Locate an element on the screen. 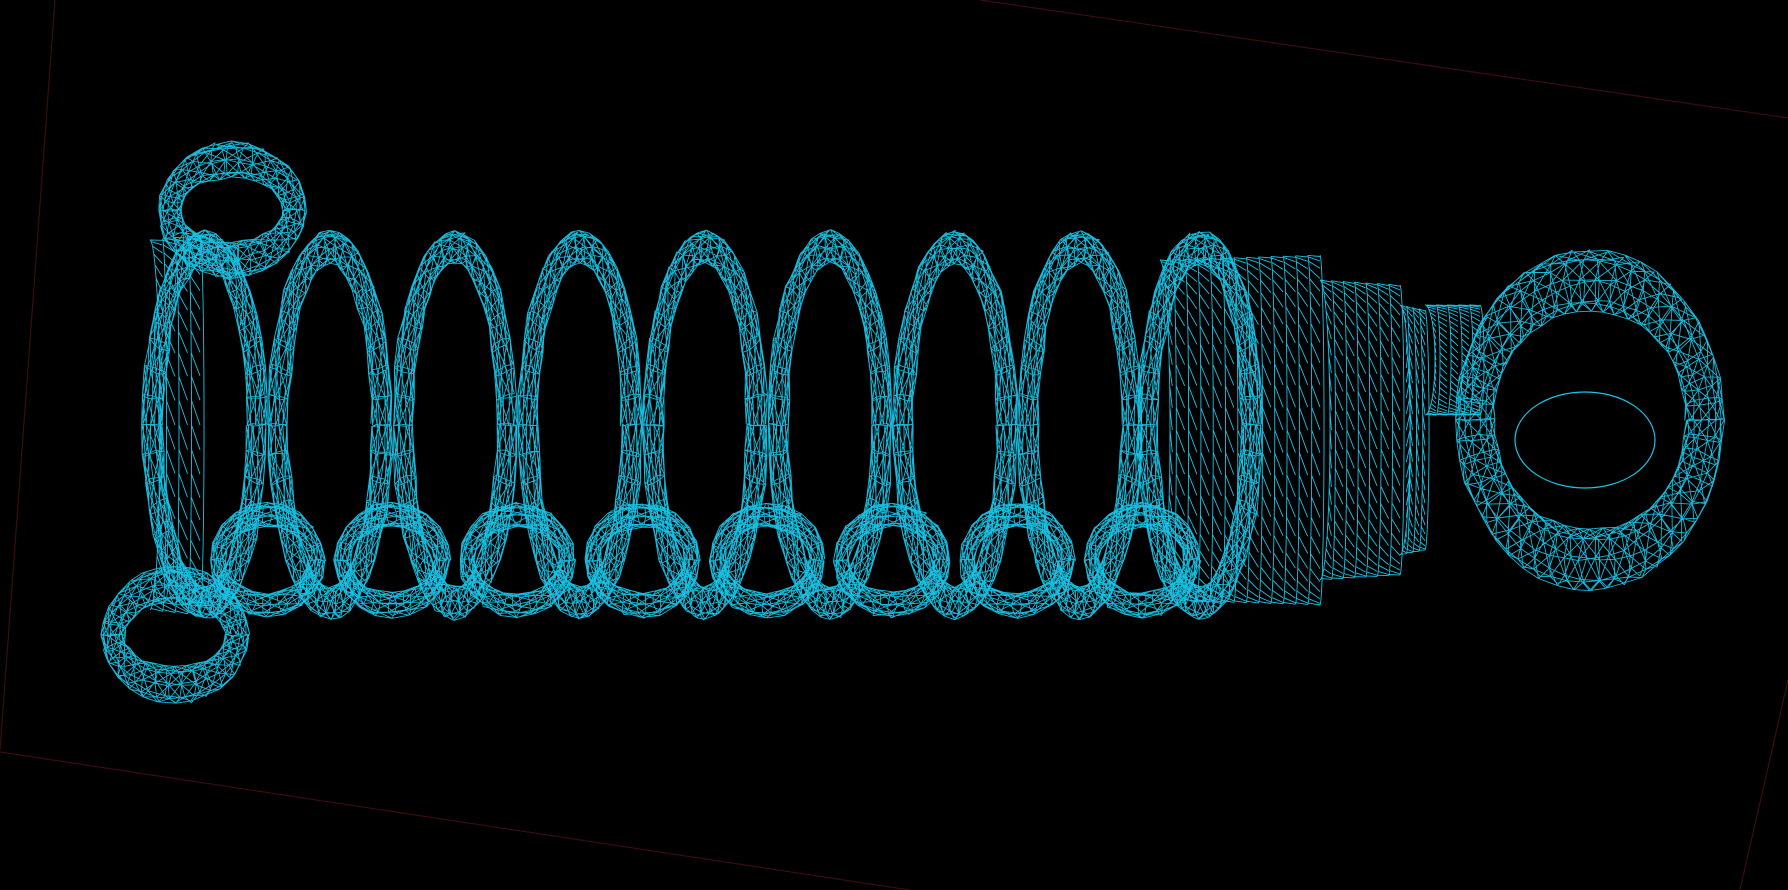 The width and height of the screenshot is (1788, 890). spring-coil-2-wires is located at coordinates (330, 424).